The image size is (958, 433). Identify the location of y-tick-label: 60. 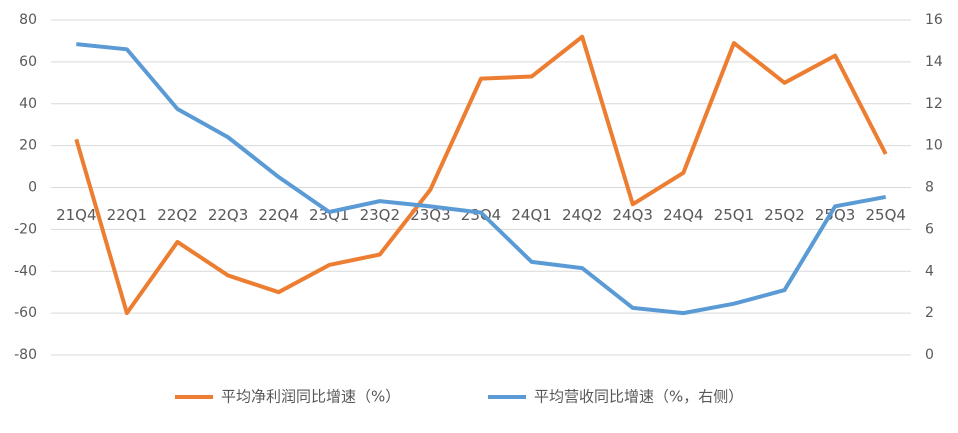
(28, 62).